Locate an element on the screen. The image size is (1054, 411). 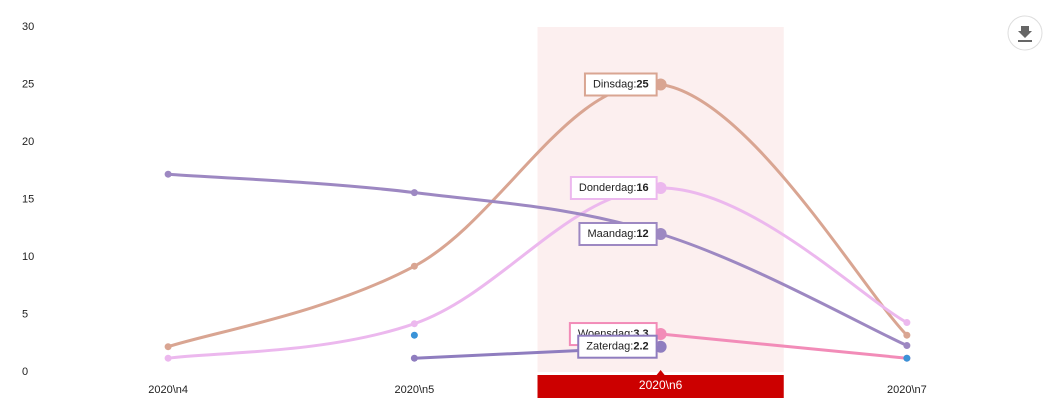
axis-pointer-arrow is located at coordinates (660, 372).